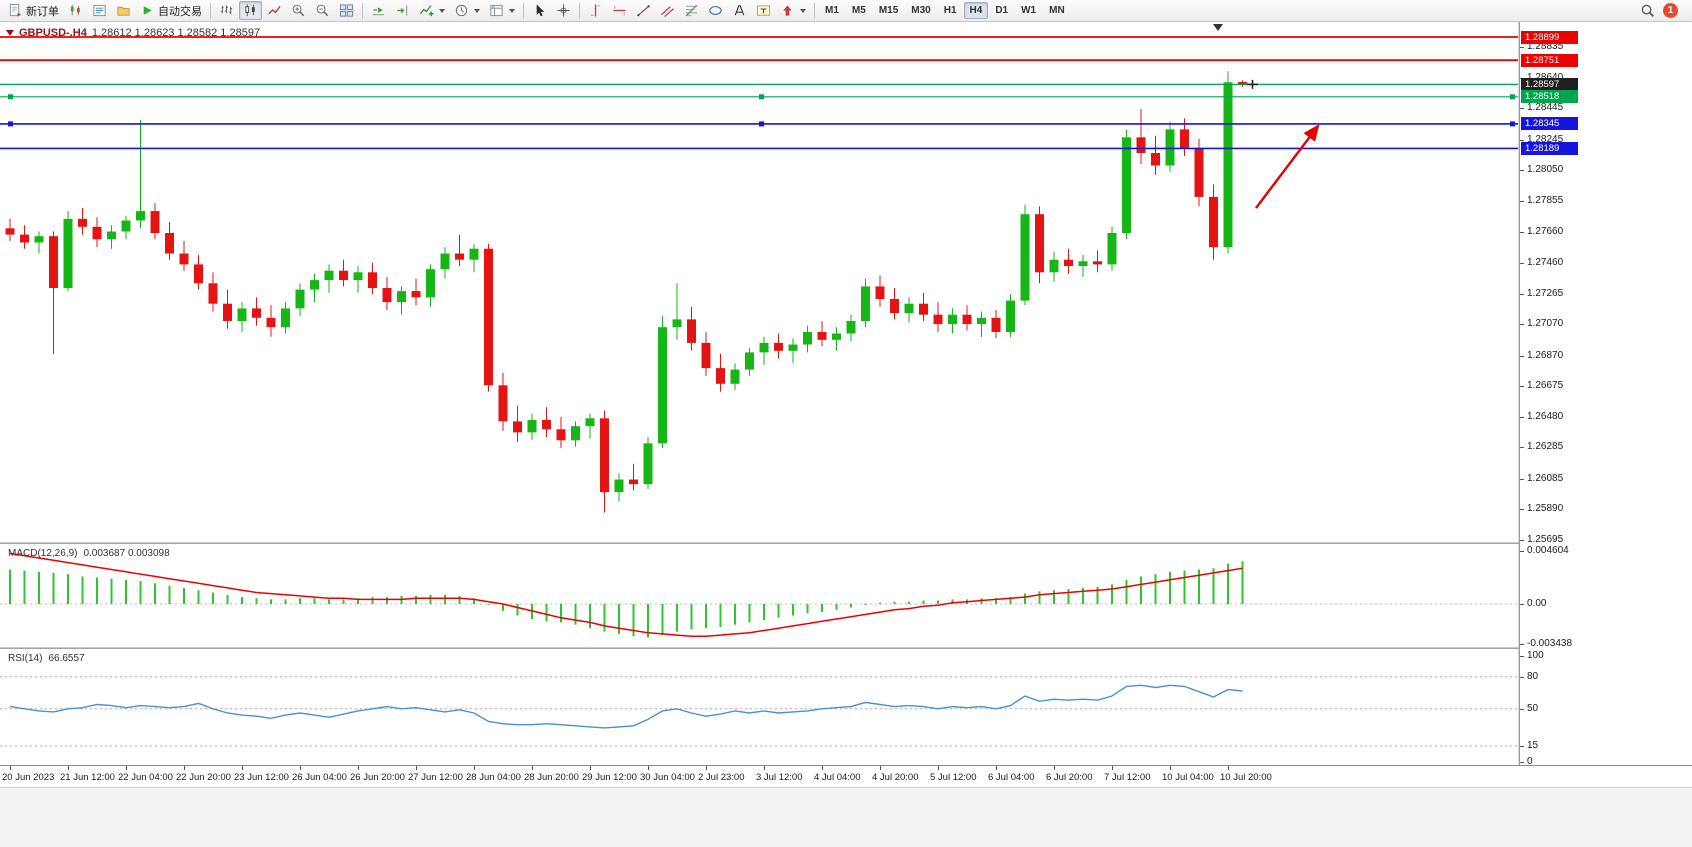  I want to click on templates-icon, so click(496, 10).